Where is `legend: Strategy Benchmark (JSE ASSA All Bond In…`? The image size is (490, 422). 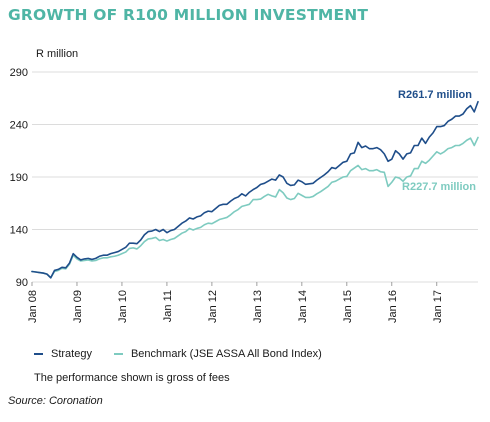
legend: Strategy Benchmark (JSE ASSA All Bond In… is located at coordinates (189, 354).